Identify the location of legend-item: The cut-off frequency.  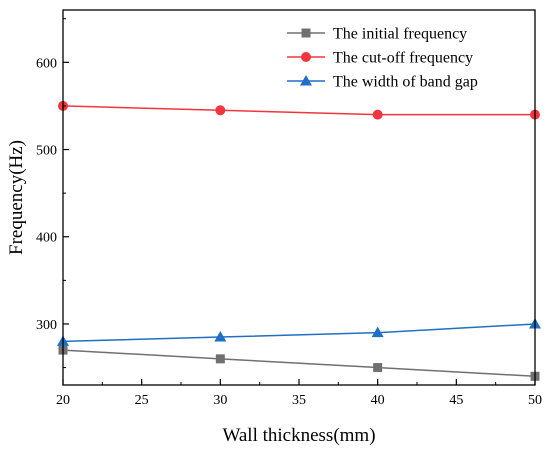
(380, 58).